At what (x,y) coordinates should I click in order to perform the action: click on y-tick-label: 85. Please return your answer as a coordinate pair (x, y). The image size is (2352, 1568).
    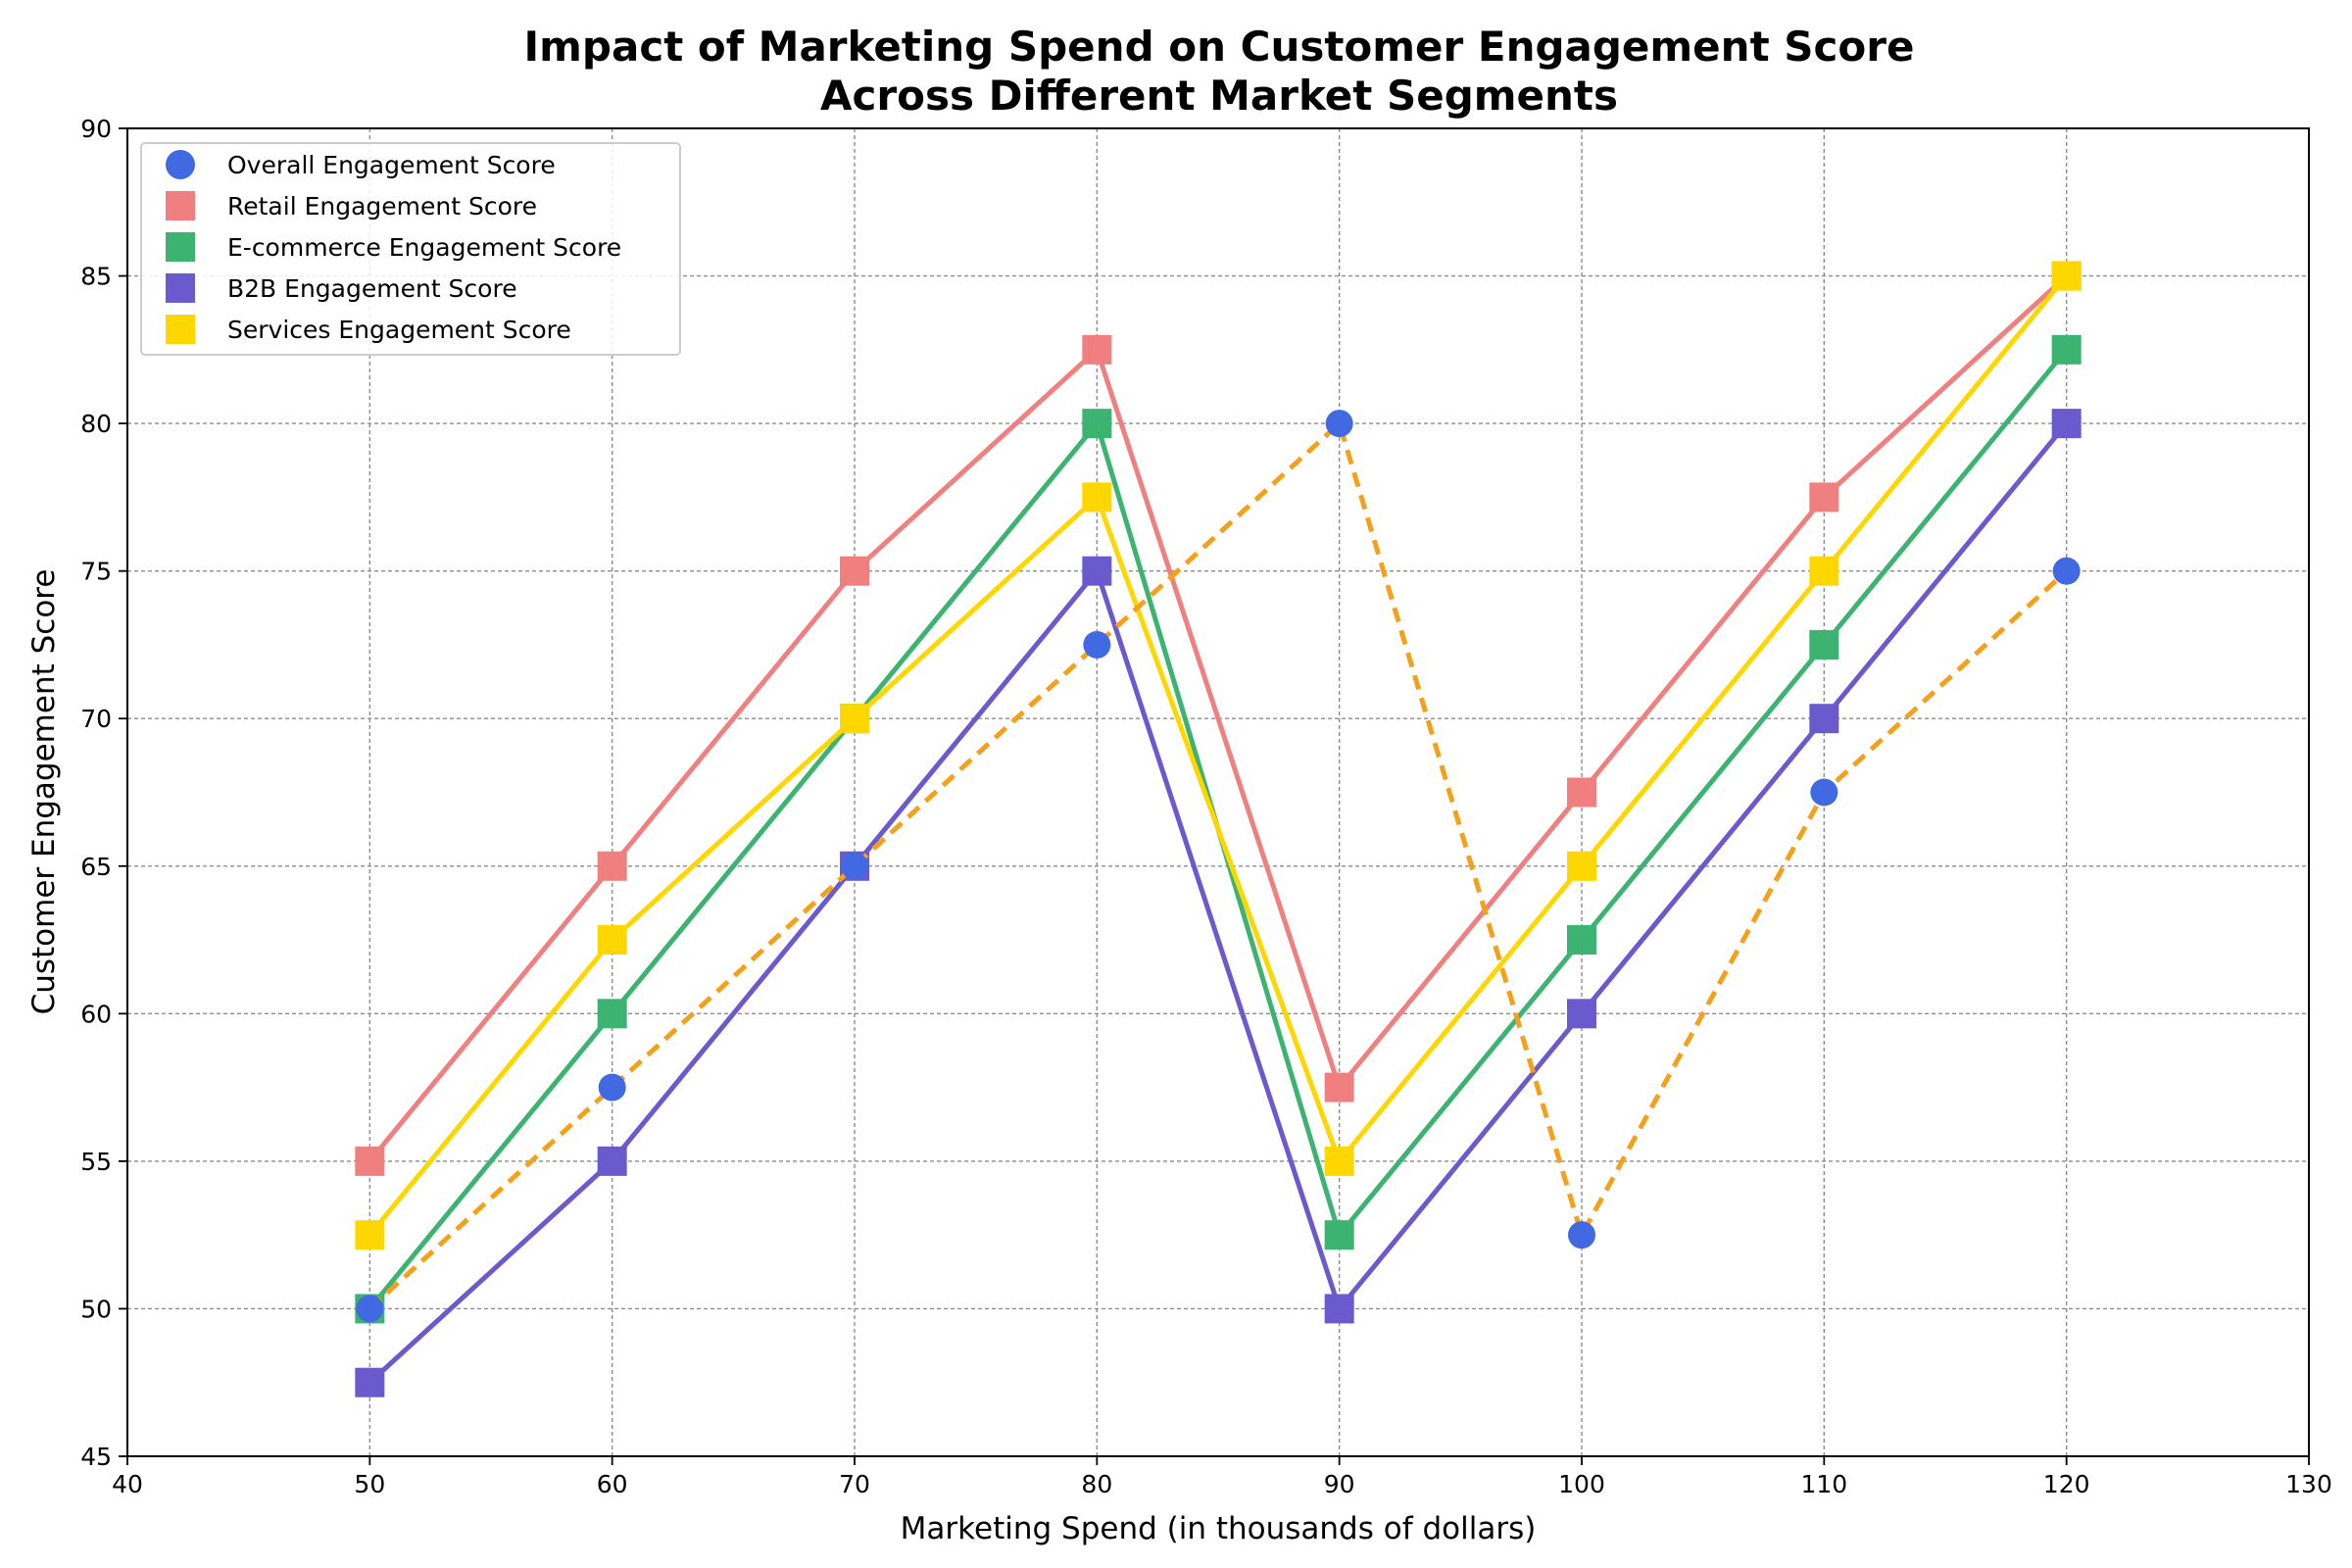
    Looking at the image, I should click on (96, 277).